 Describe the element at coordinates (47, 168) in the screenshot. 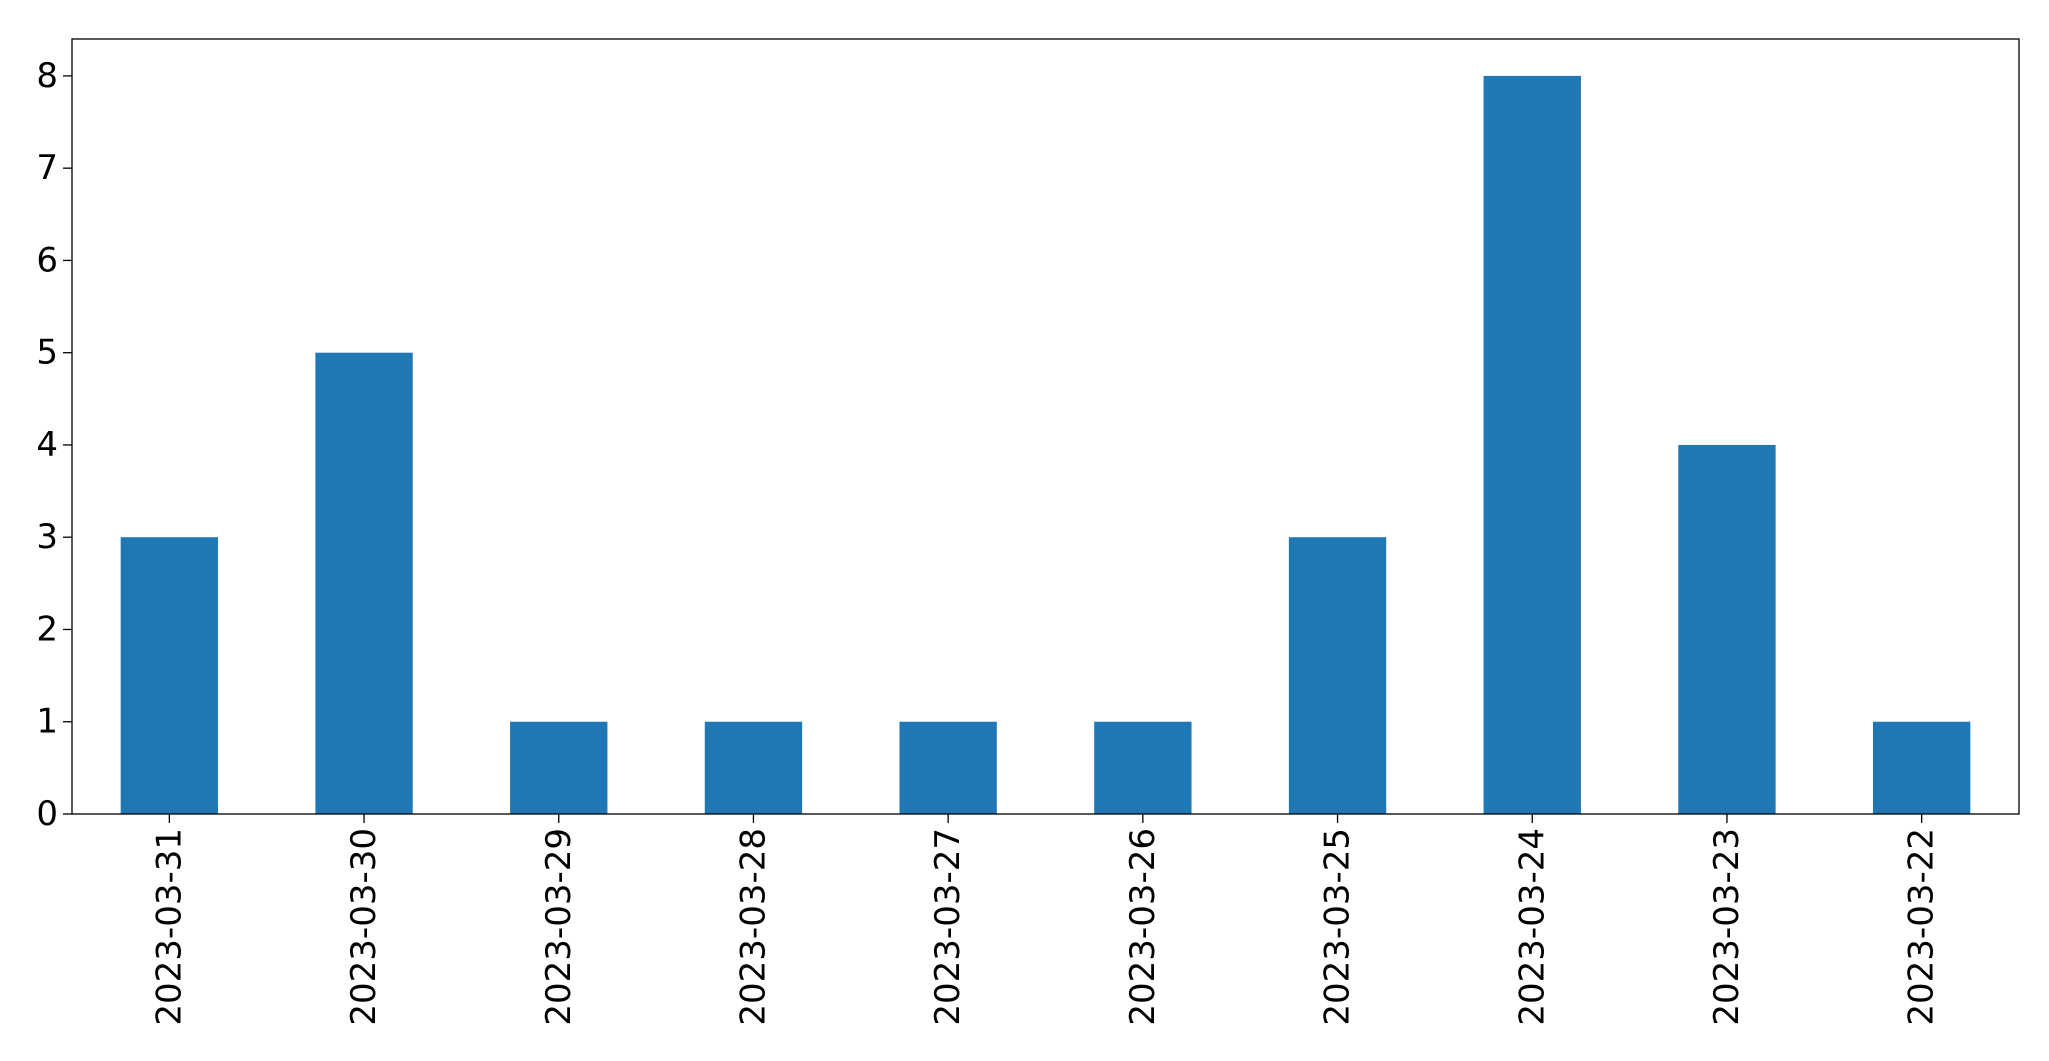

I see `y-tick-label: 7` at that location.